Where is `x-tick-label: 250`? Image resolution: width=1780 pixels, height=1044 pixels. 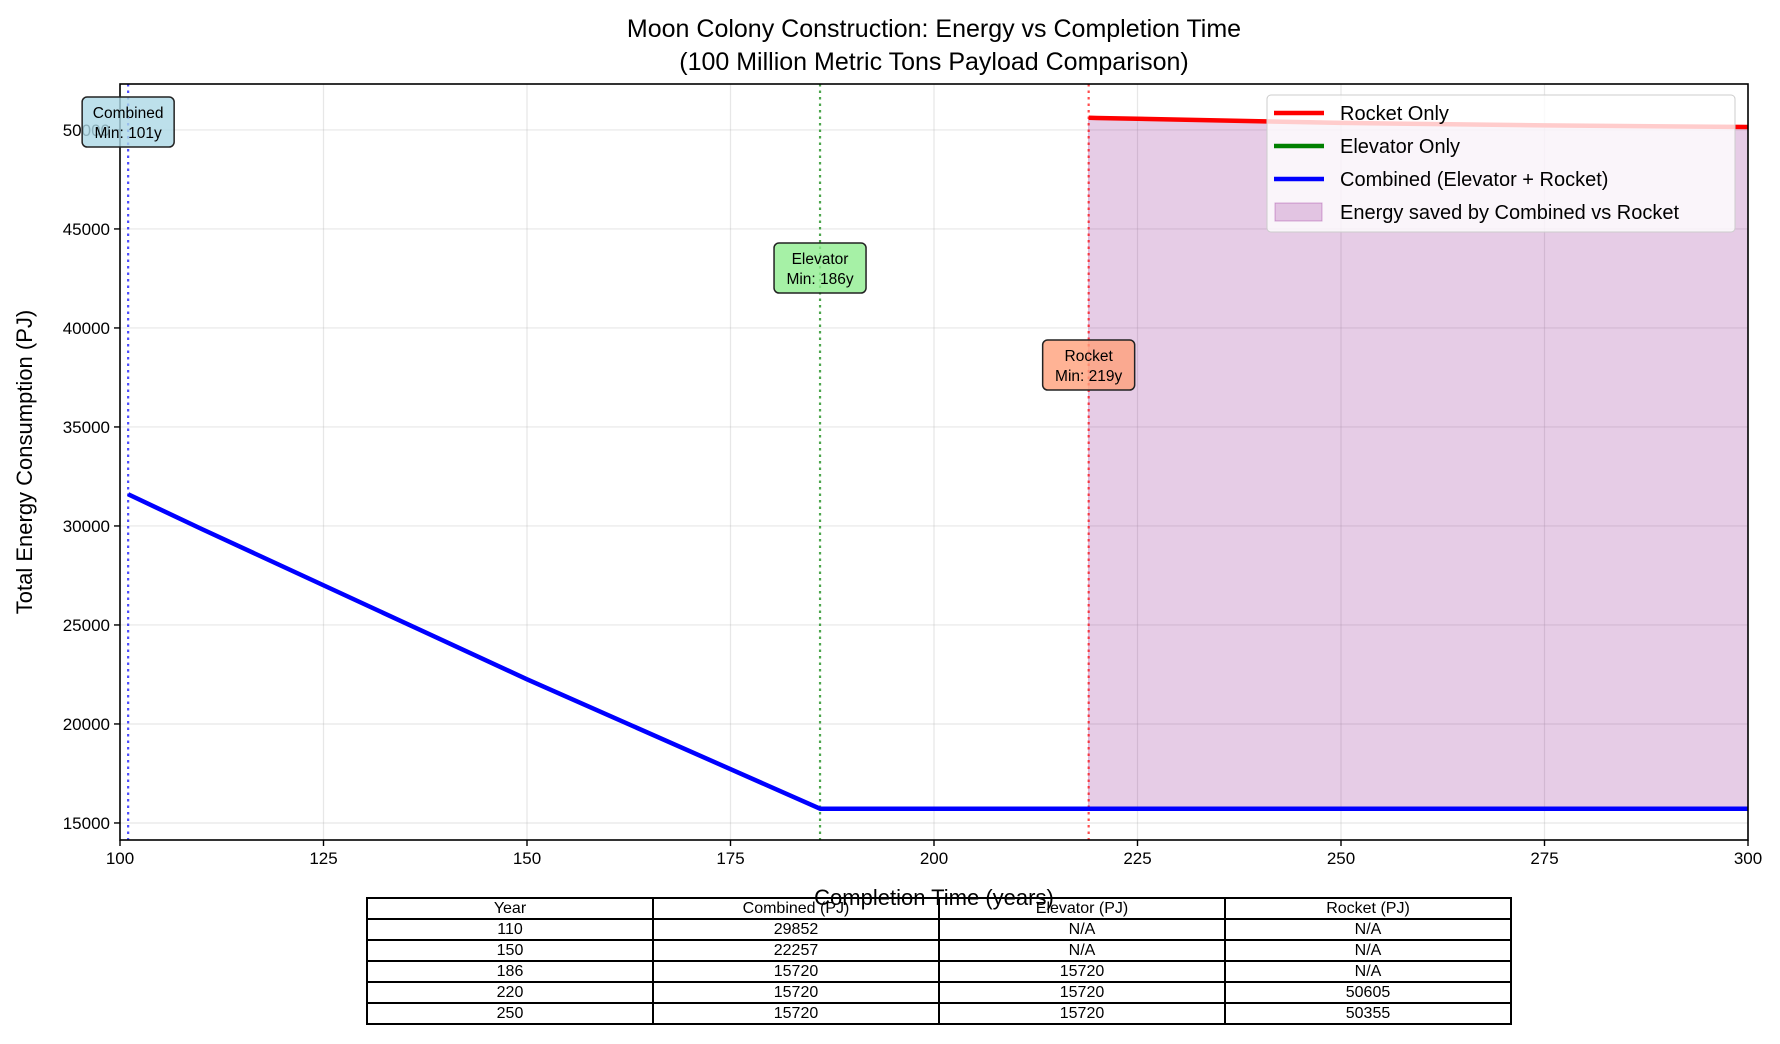
x-tick-label: 250 is located at coordinates (1341, 858).